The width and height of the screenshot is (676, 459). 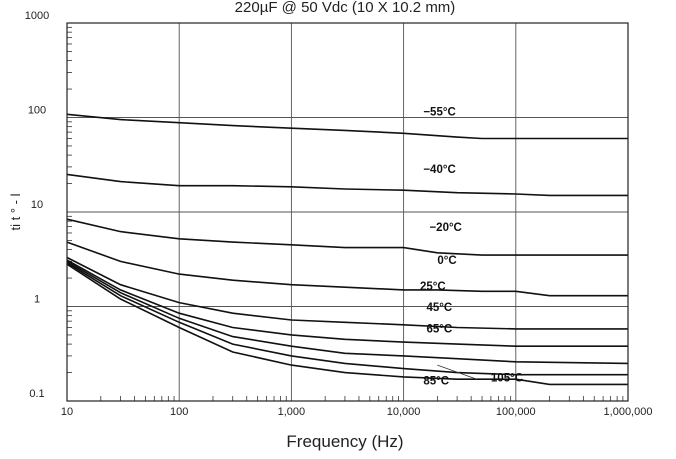 I want to click on x-tick-label: 100, so click(x=179, y=412).